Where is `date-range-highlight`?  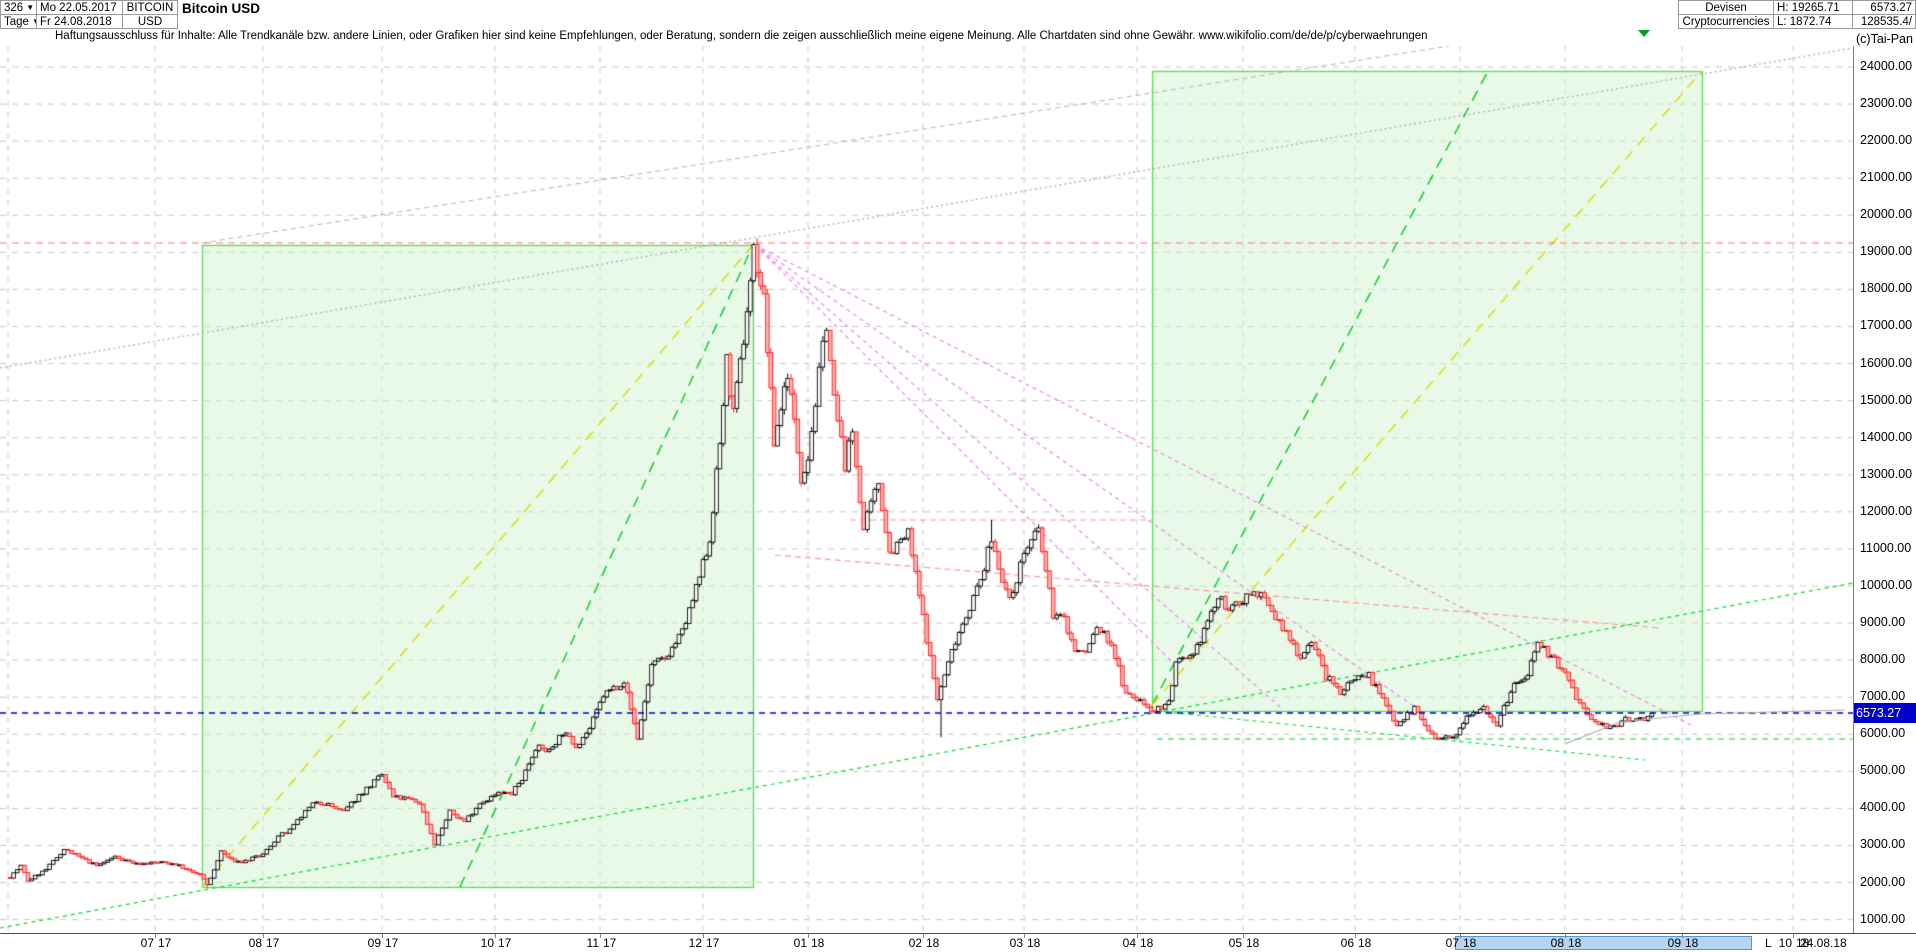 date-range-highlight is located at coordinates (1603, 943).